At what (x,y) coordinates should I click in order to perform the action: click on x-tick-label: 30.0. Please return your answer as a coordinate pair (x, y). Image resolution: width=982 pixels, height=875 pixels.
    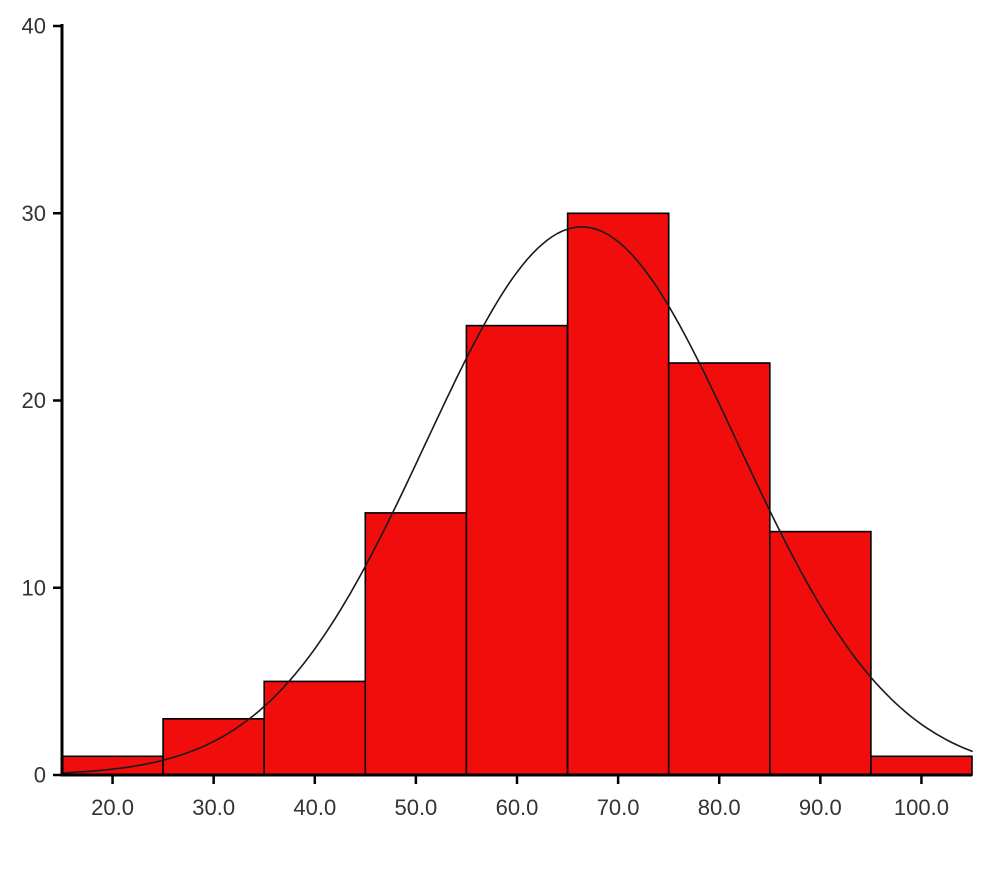
    Looking at the image, I should click on (213, 807).